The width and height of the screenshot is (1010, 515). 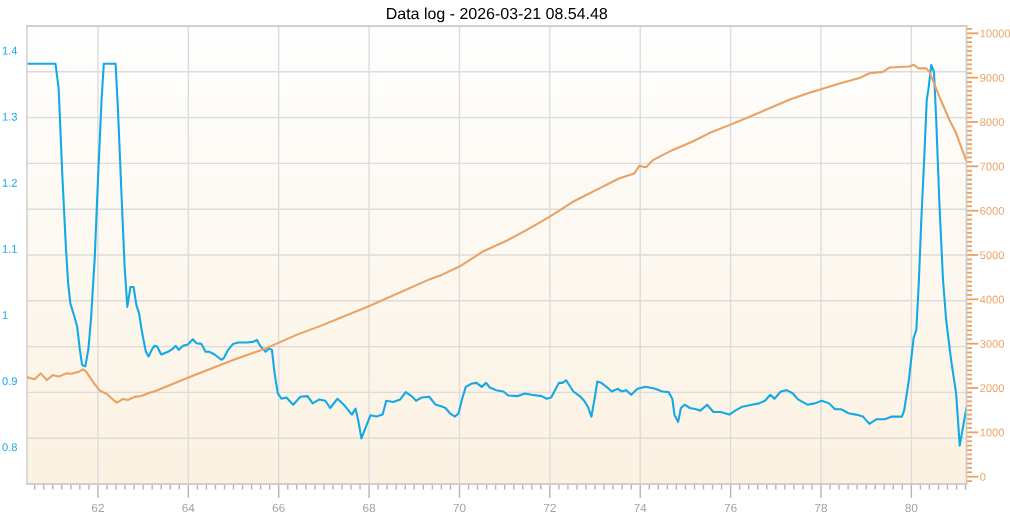 I want to click on y-tick-label: 0.9, so click(x=9, y=381).